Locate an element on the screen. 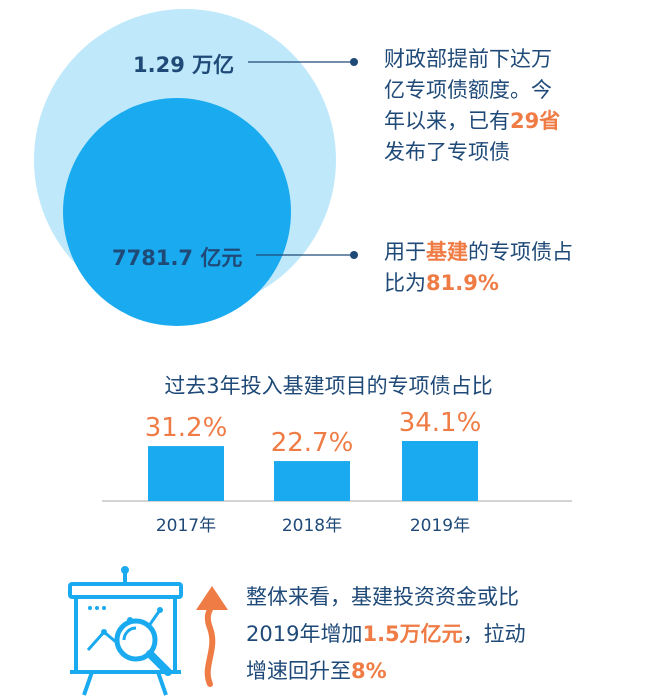 Image resolution: width=657 pixels, height=700 pixels. chart-title: 过去3年投入基建项目的专项债占比 is located at coordinates (328, 386).